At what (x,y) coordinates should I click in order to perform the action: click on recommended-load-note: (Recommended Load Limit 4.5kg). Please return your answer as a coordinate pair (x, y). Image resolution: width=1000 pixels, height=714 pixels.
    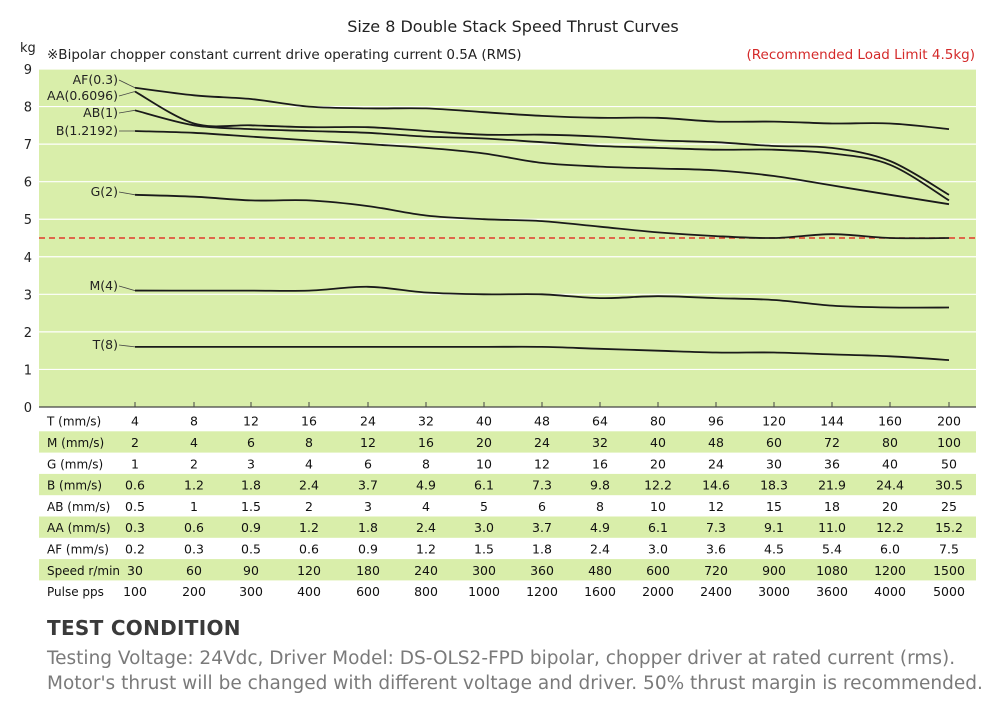
    Looking at the image, I should click on (861, 55).